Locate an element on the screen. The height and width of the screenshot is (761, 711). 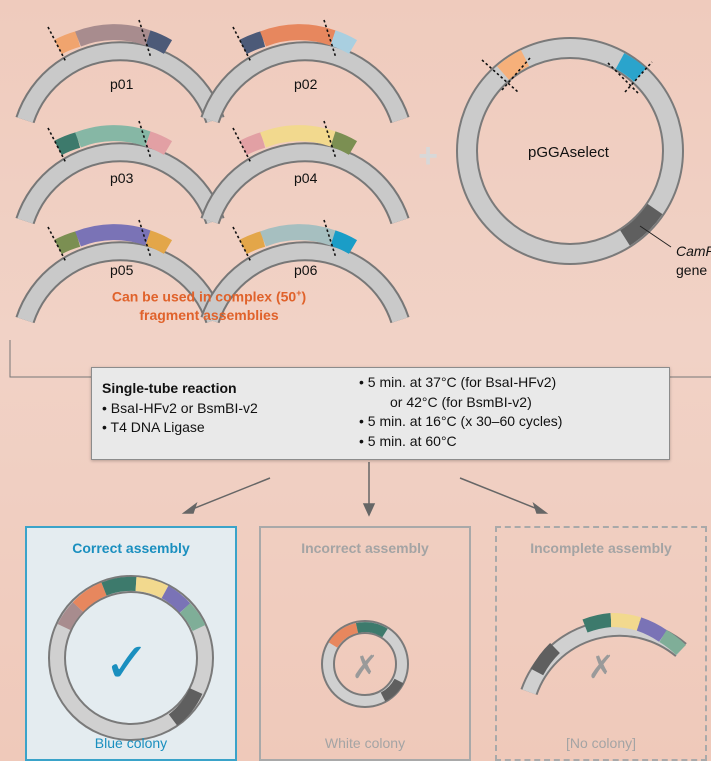
outcome-incorrect-panel: Incorrect assembly ✗ White colony is located at coordinates (365, 643).